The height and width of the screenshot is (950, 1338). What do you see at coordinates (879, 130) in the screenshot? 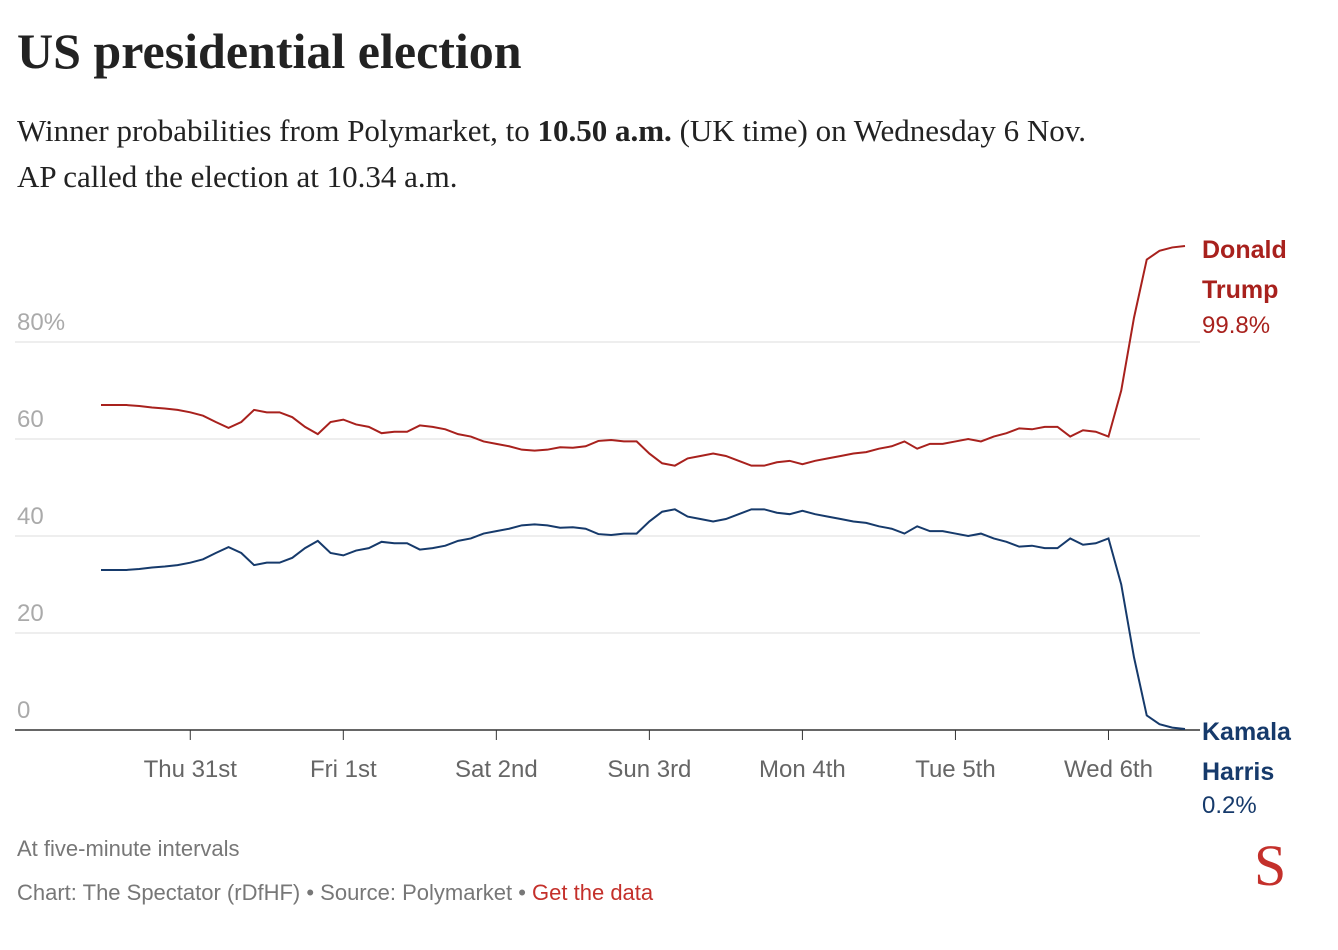
I see `subtitle-part: (UK time) on Wednesday 6 Nov.` at bounding box center [879, 130].